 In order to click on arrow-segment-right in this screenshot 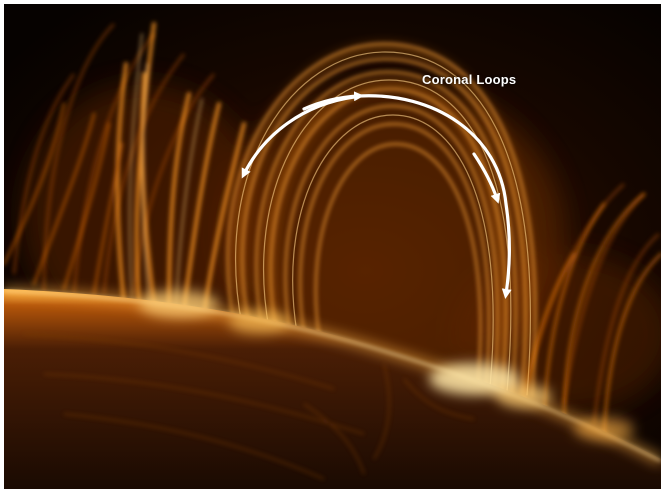, I will do `click(434, 196)`.